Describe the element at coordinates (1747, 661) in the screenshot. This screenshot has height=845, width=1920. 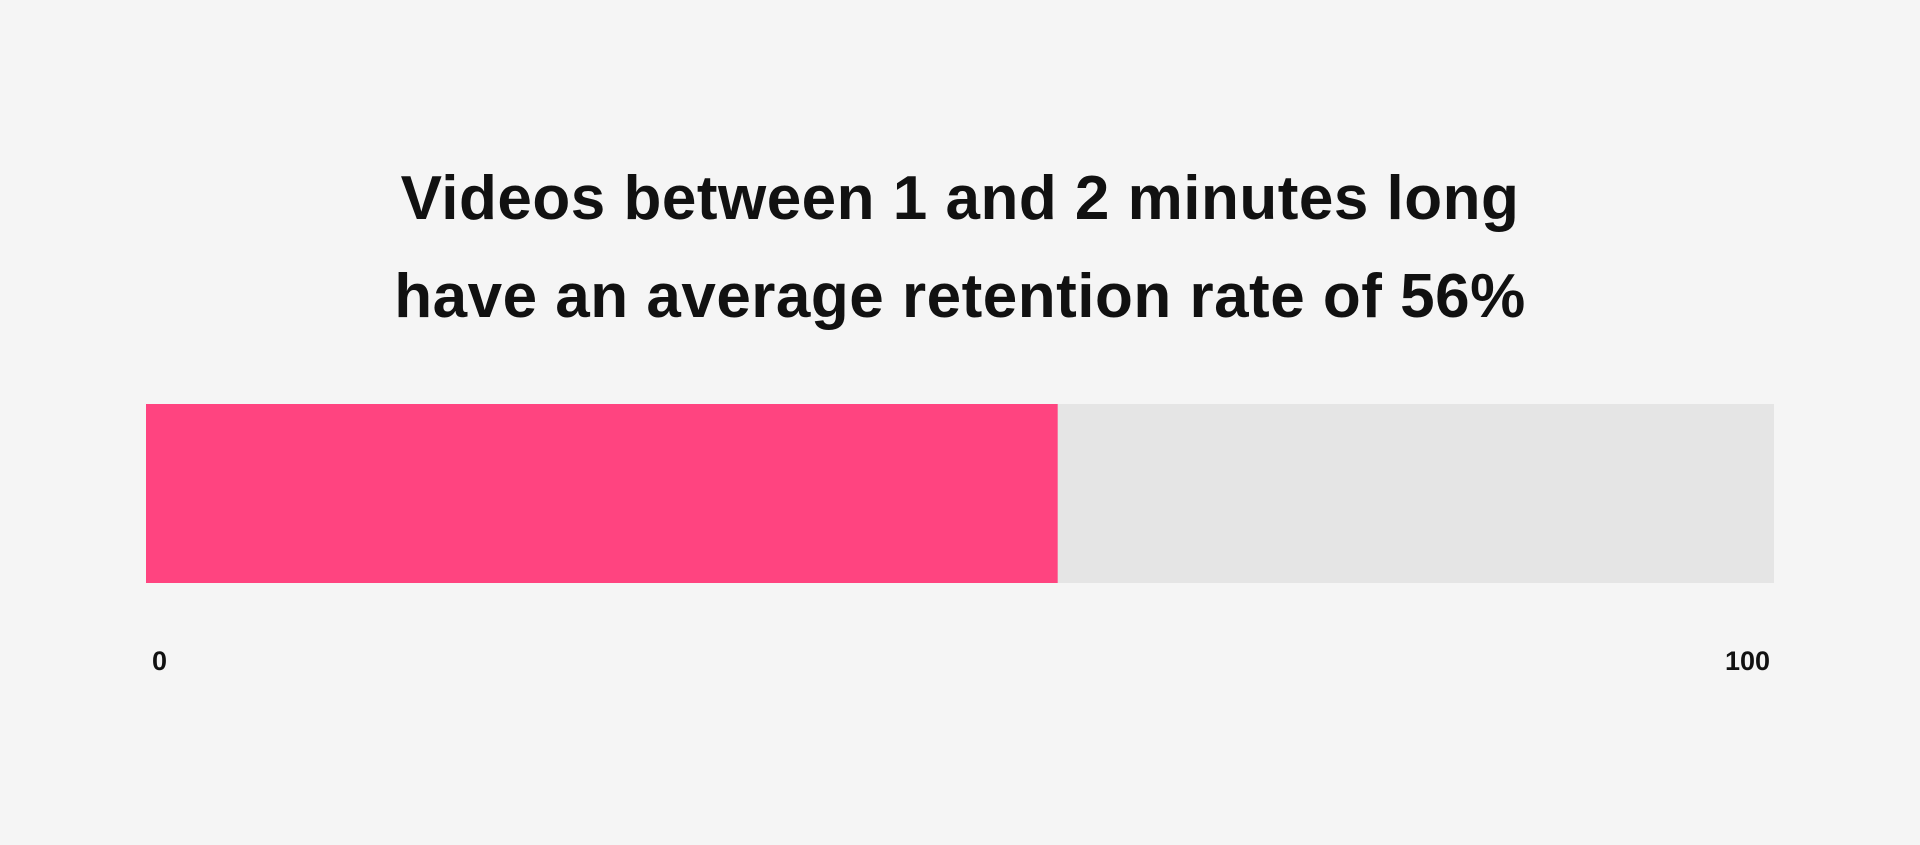
I see `tick-label-max: 100` at that location.